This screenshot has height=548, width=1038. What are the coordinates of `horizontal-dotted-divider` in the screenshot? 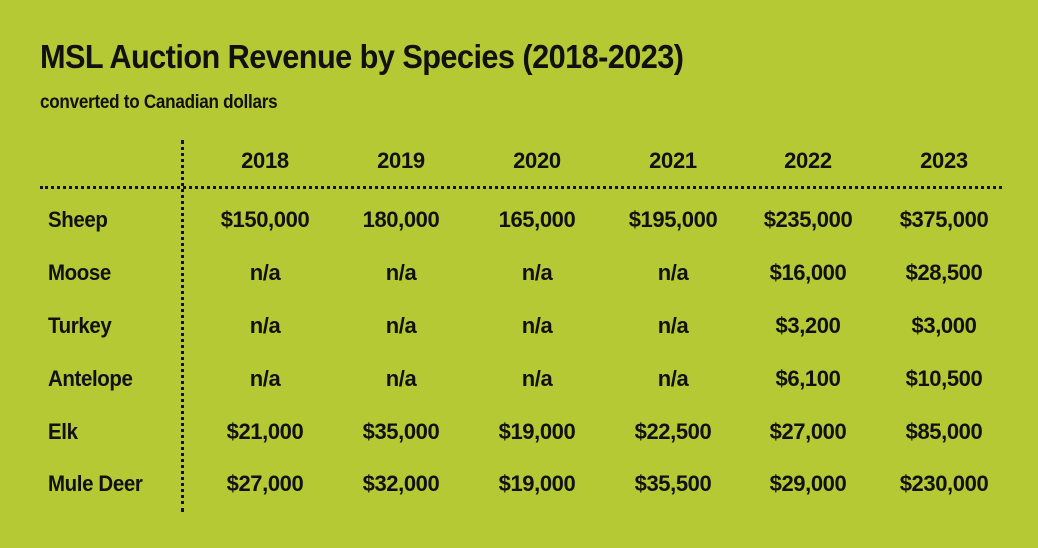 It's located at (521, 187).